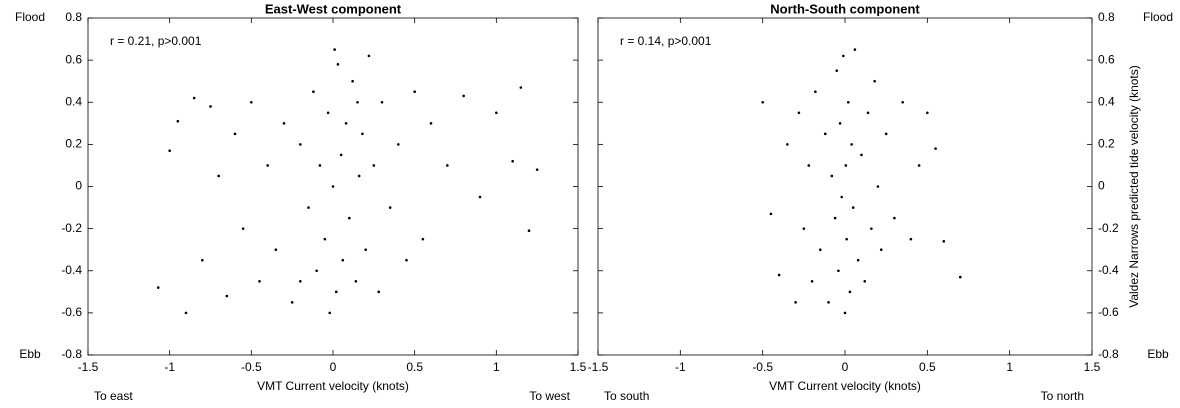 Image resolution: width=1180 pixels, height=408 pixels. I want to click on x-axis-label: VMT Current velocity (knots), so click(845, 386).